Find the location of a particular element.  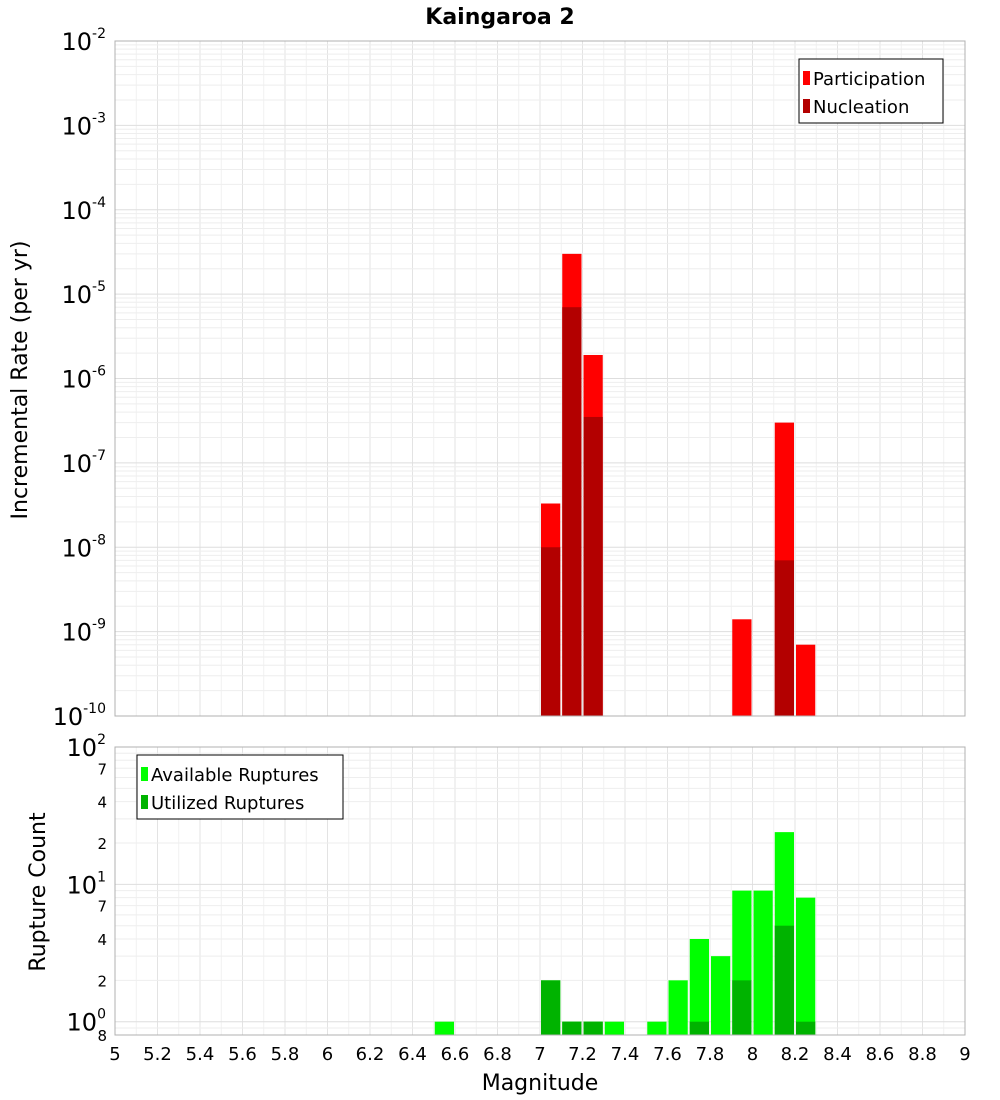

x-tick-label: 8.4 is located at coordinates (837, 1054).